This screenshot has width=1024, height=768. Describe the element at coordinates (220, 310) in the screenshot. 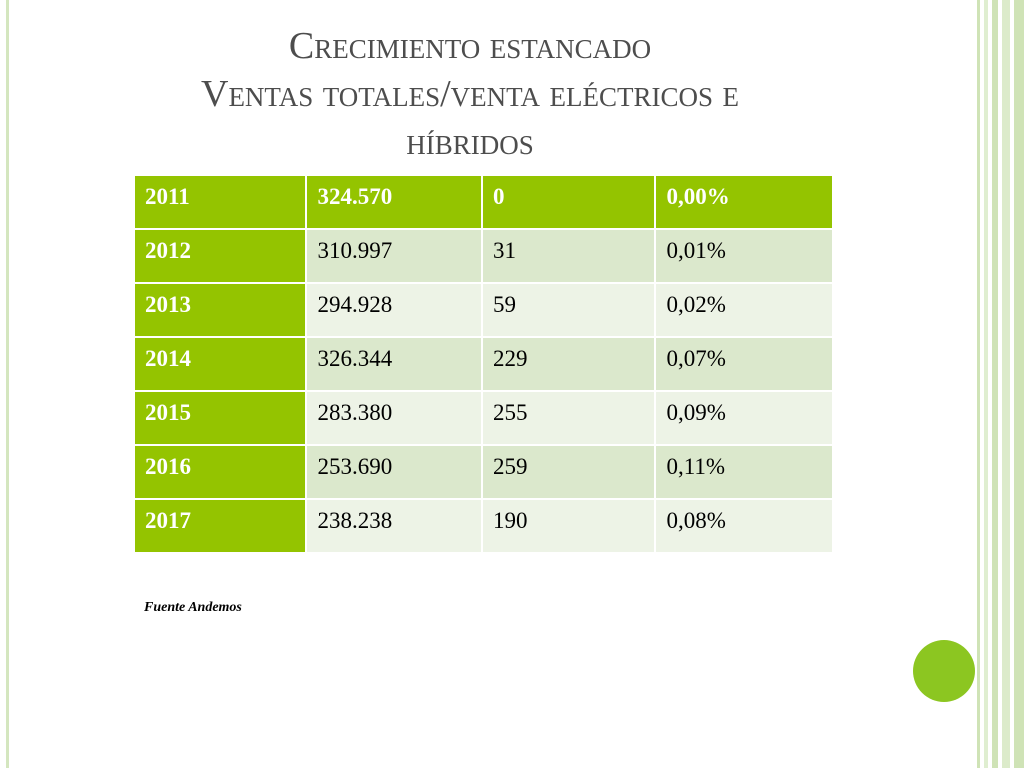

I see `table-cell-year: 2013` at that location.